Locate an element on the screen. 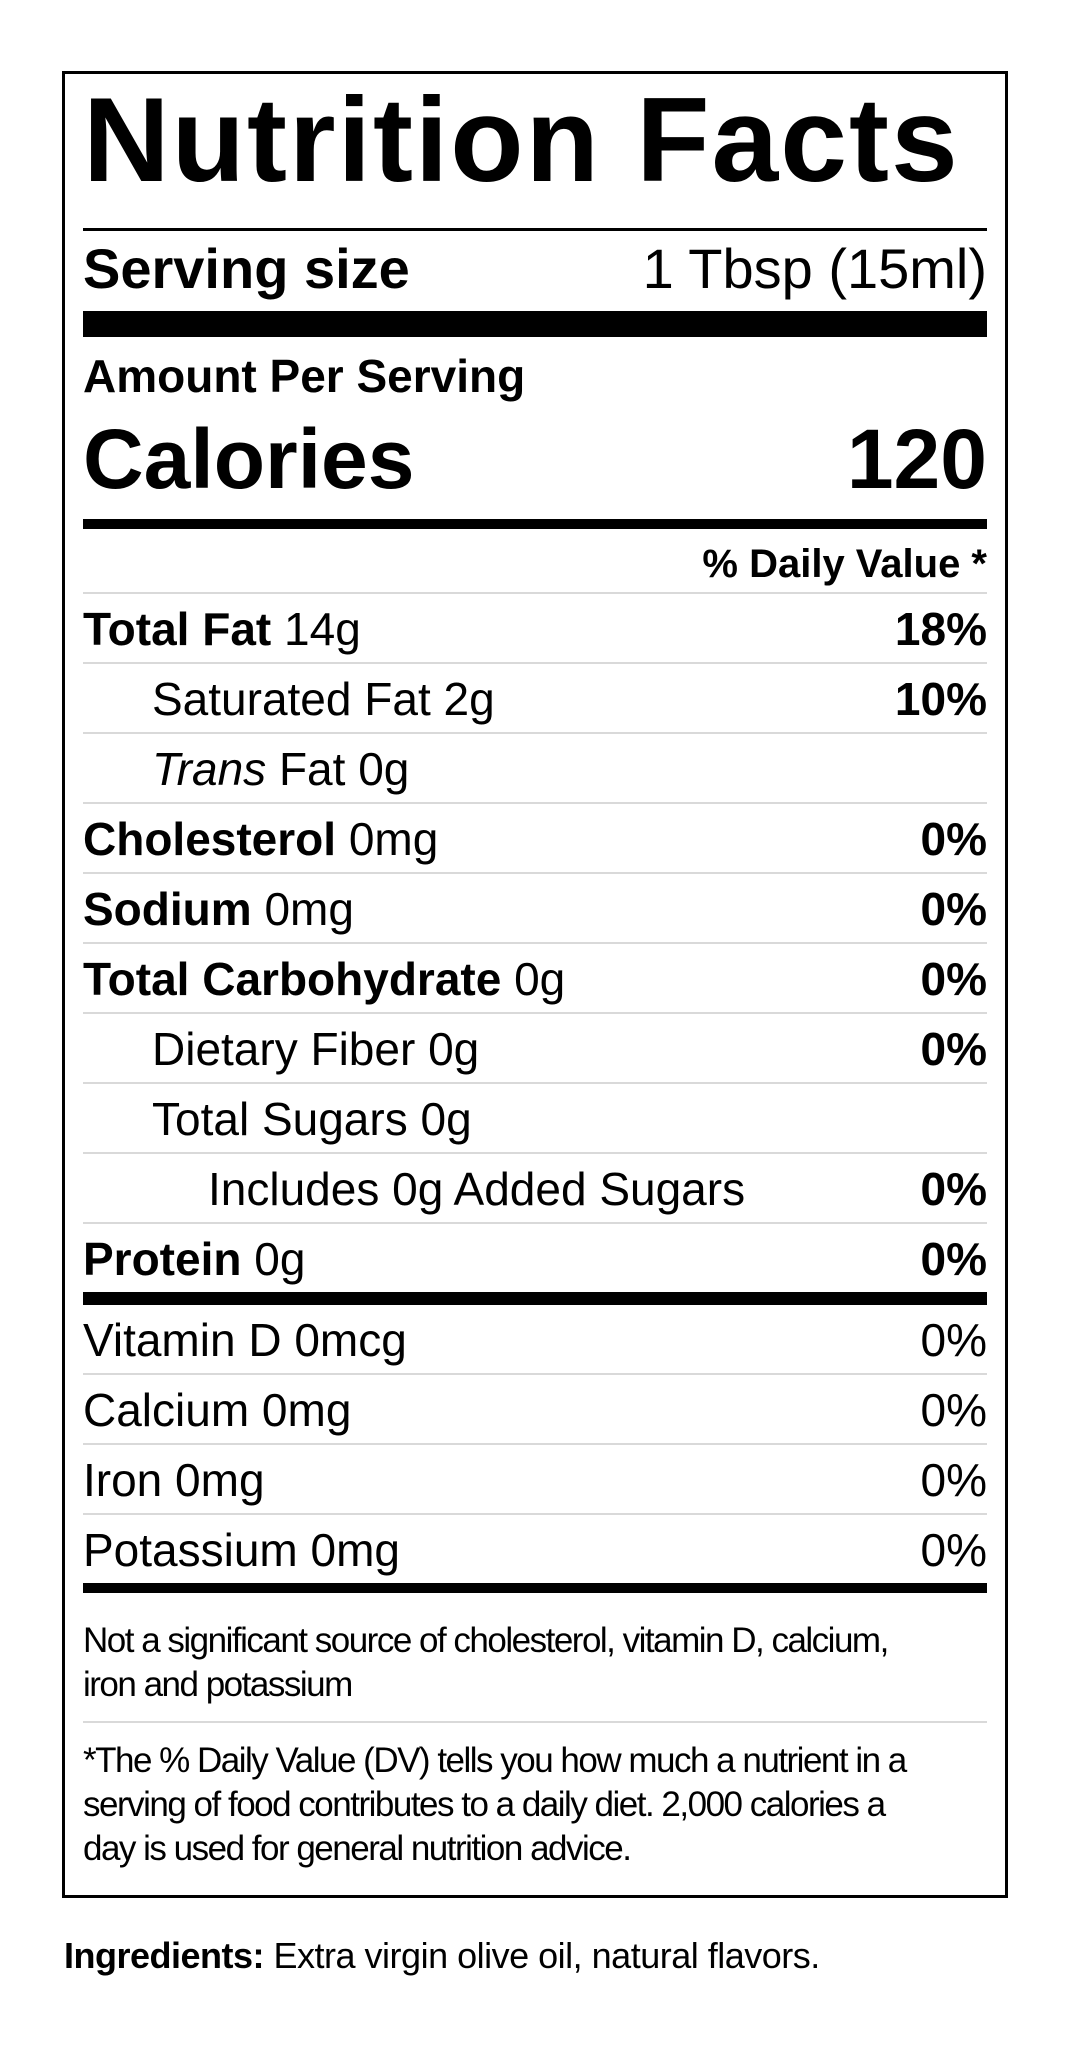 This screenshot has width=1071, height=2048. nutrient-name: Total Sugars 0g is located at coordinates (312, 1119).